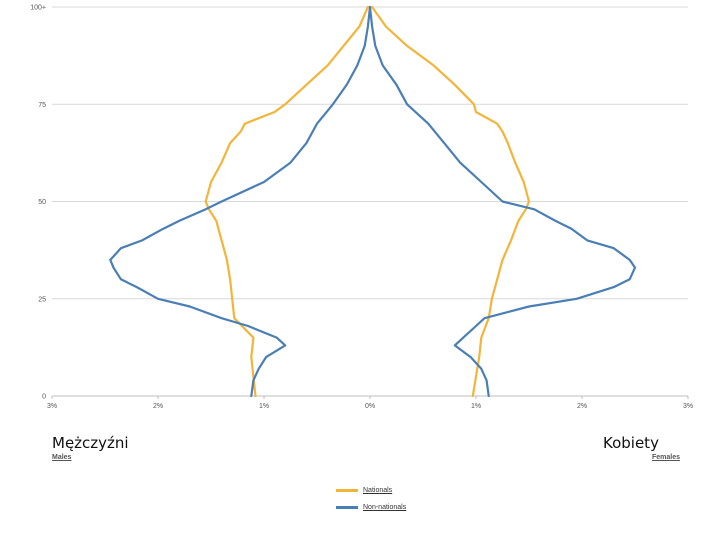 Image resolution: width=720 pixels, height=540 pixels. I want to click on x-axis-ticks: 3% 2% 1% 0% 1% 2% 3%, so click(370, 403).